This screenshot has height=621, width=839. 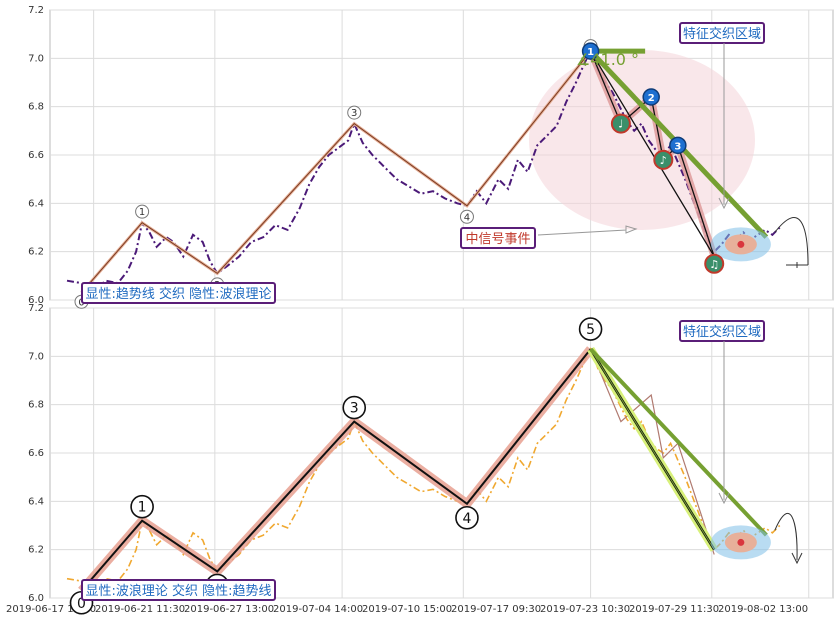 What do you see at coordinates (51, 609) in the screenshot?
I see `x-tick-label: 2019-06-17 10:30` at bounding box center [51, 609].